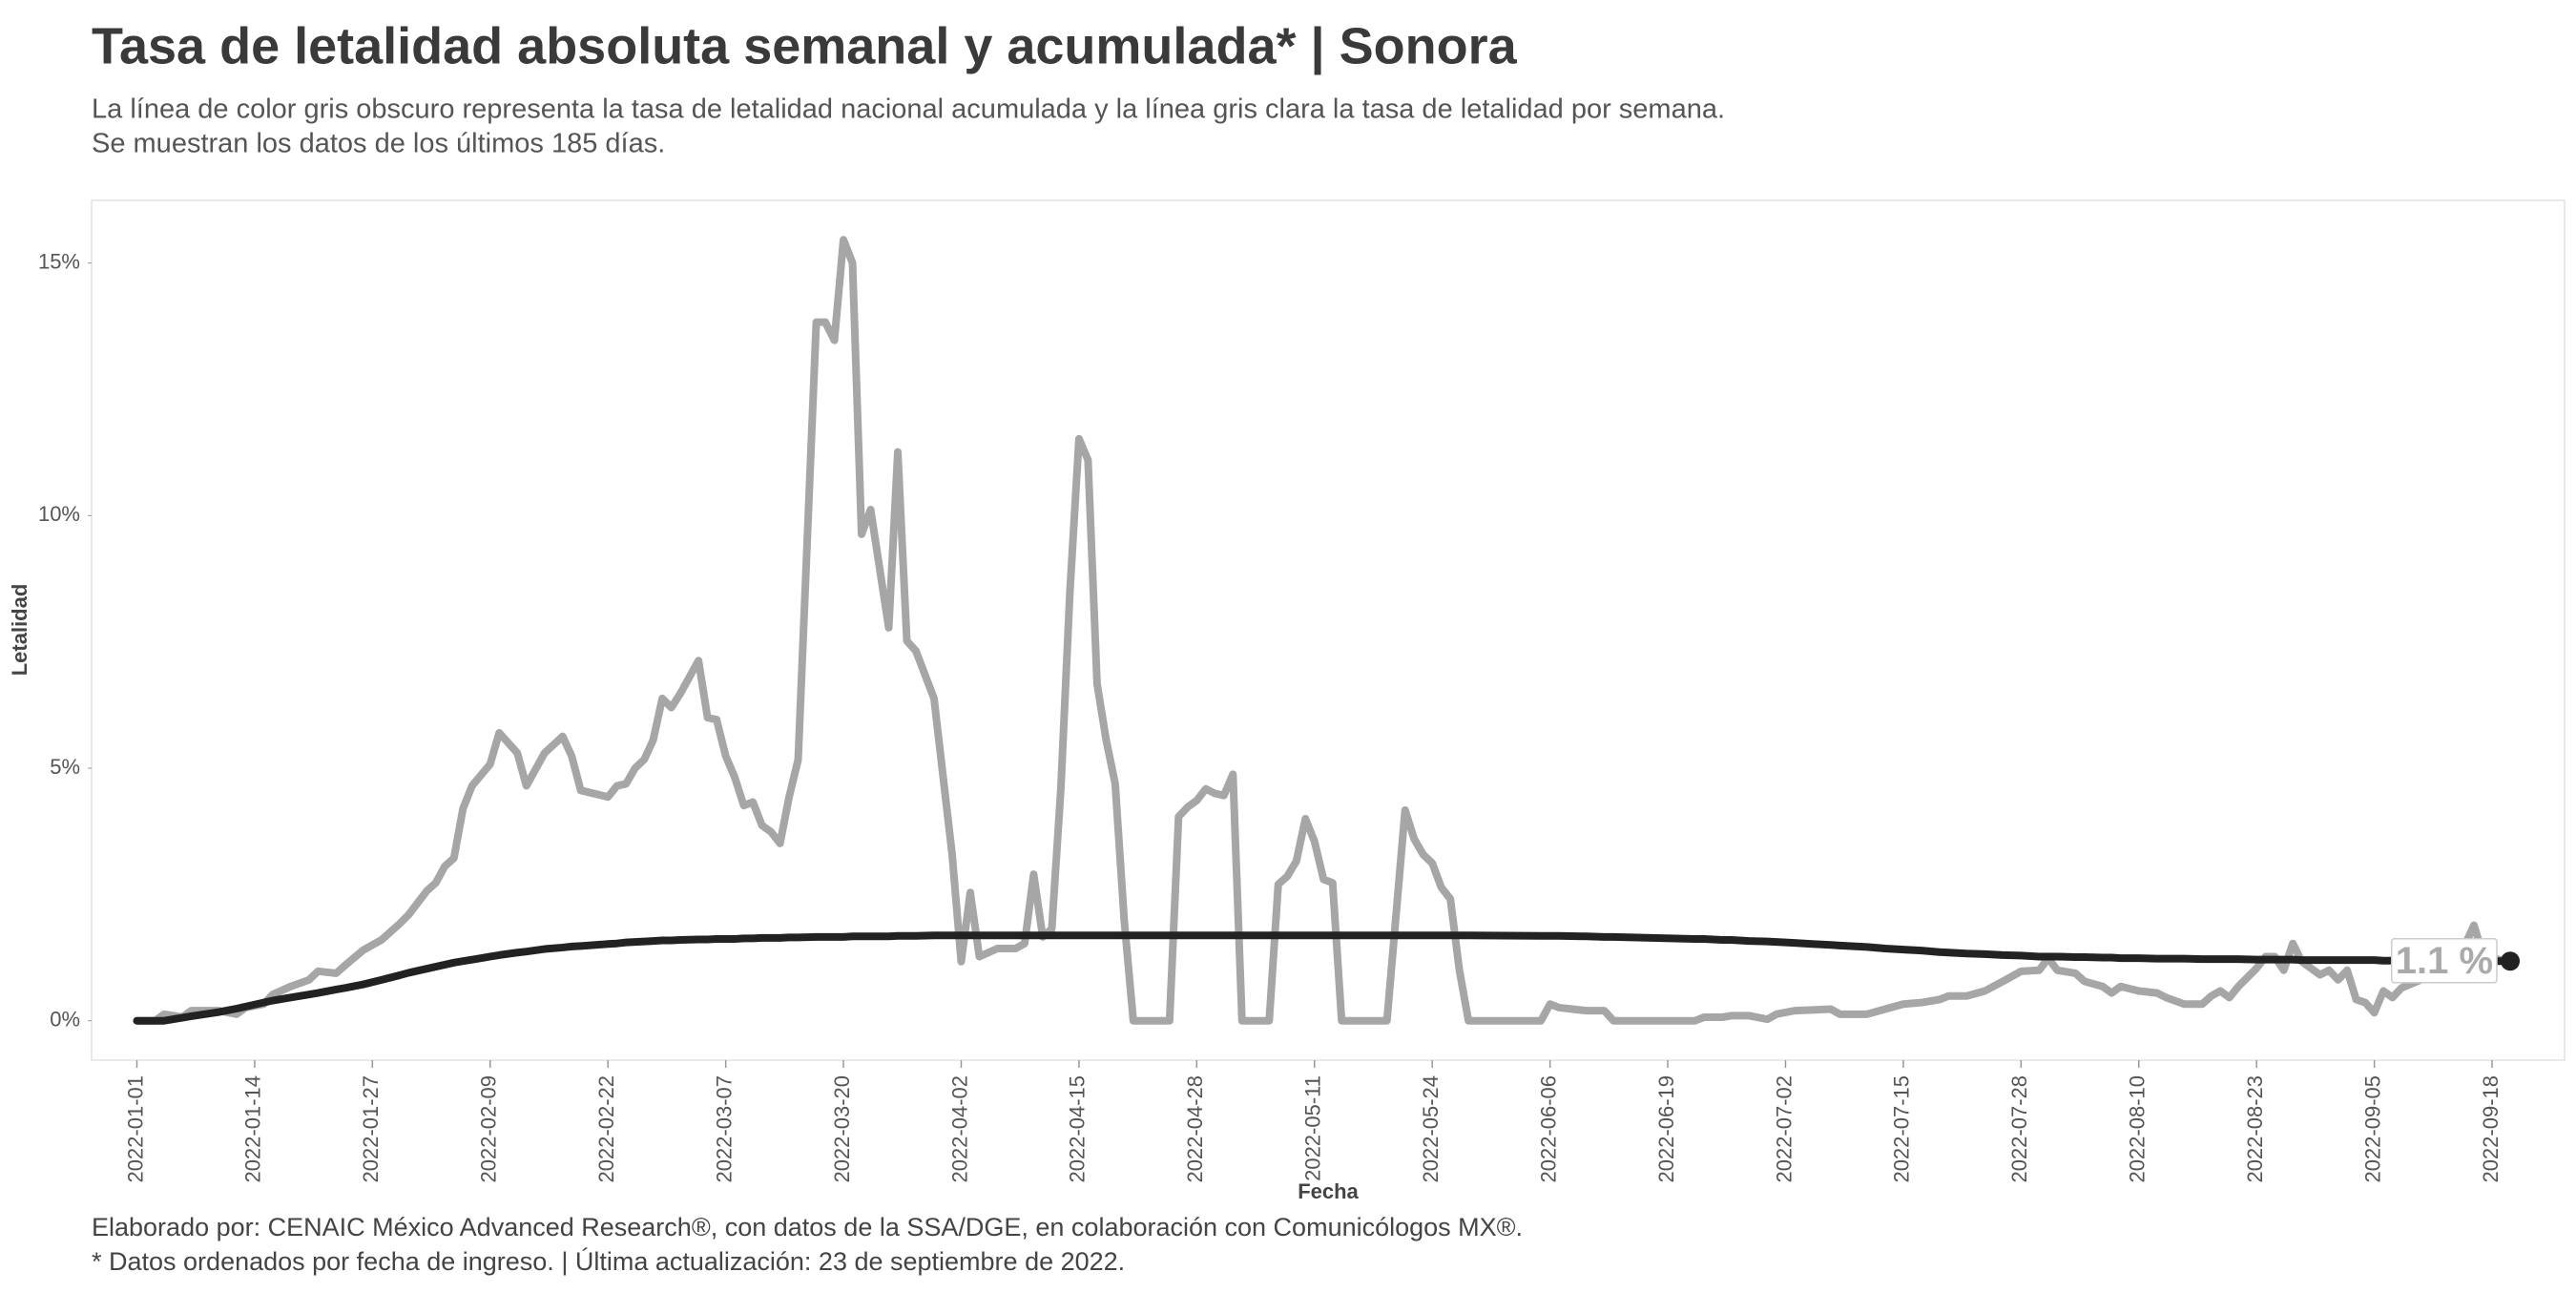 This screenshot has width=2576, height=1293. Describe the element at coordinates (1784, 1129) in the screenshot. I see `x-tick-label: 2022-07-02` at that location.